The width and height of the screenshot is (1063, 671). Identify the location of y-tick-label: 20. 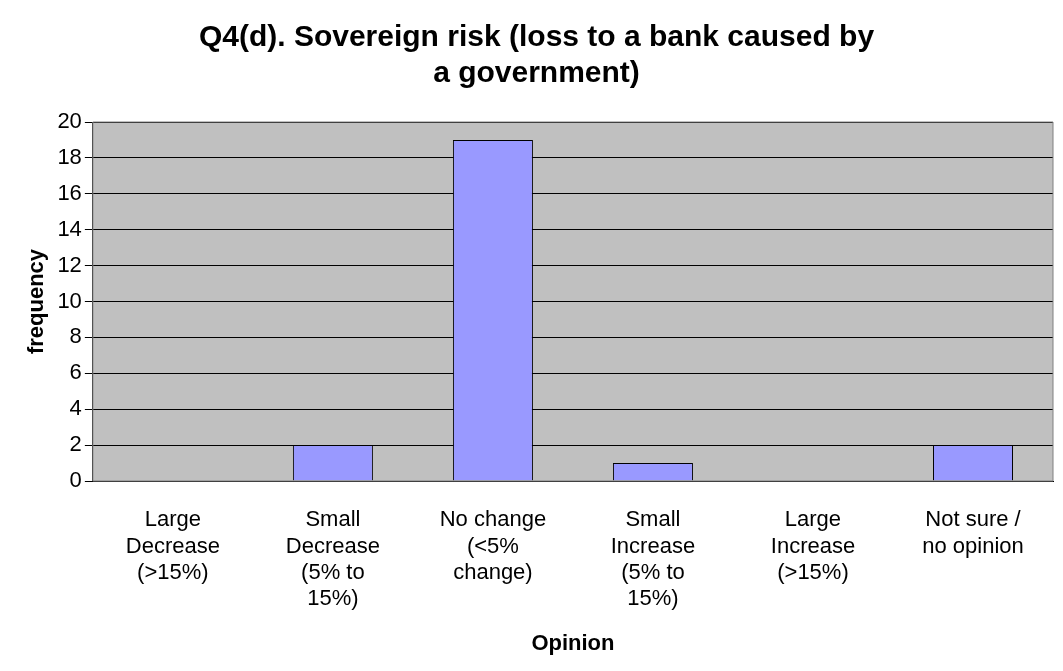
(69, 121).